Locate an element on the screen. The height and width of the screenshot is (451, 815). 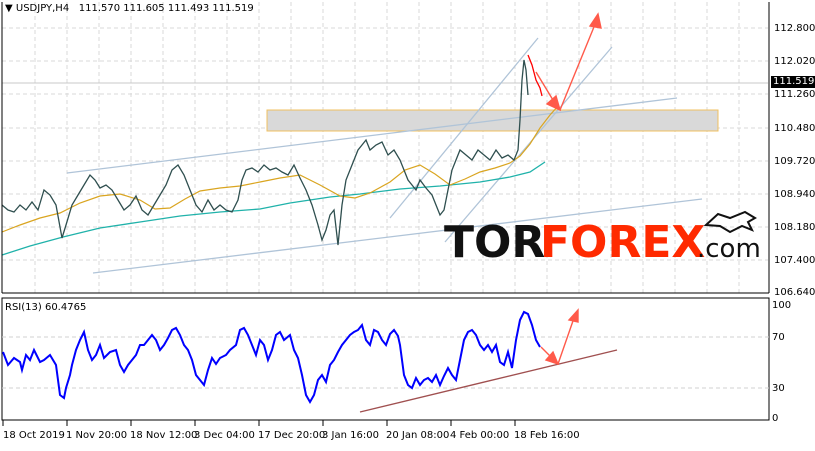
rsi-tick: 70 is located at coordinates (778, 337).